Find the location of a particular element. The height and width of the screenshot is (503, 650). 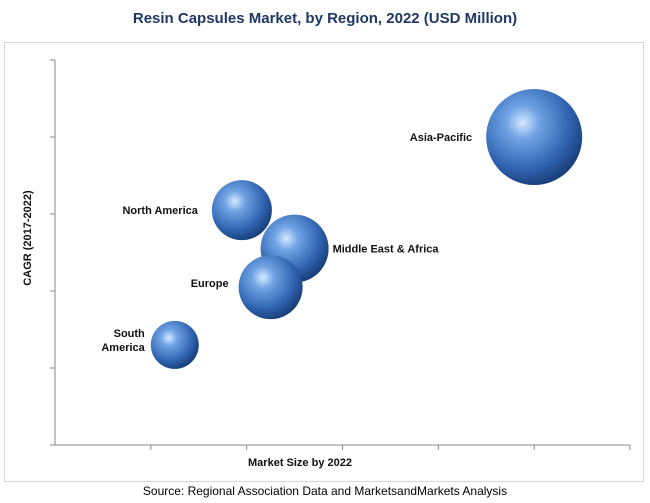

bubble-label: Europe is located at coordinates (210, 284).